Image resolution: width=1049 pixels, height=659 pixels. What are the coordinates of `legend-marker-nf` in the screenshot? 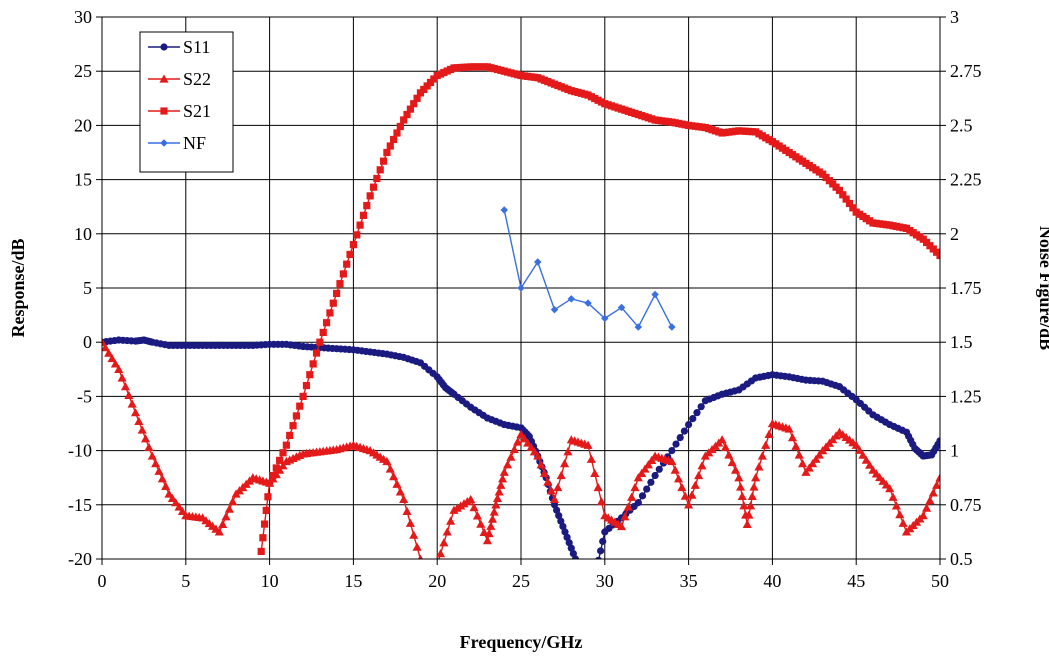 It's located at (164, 143).